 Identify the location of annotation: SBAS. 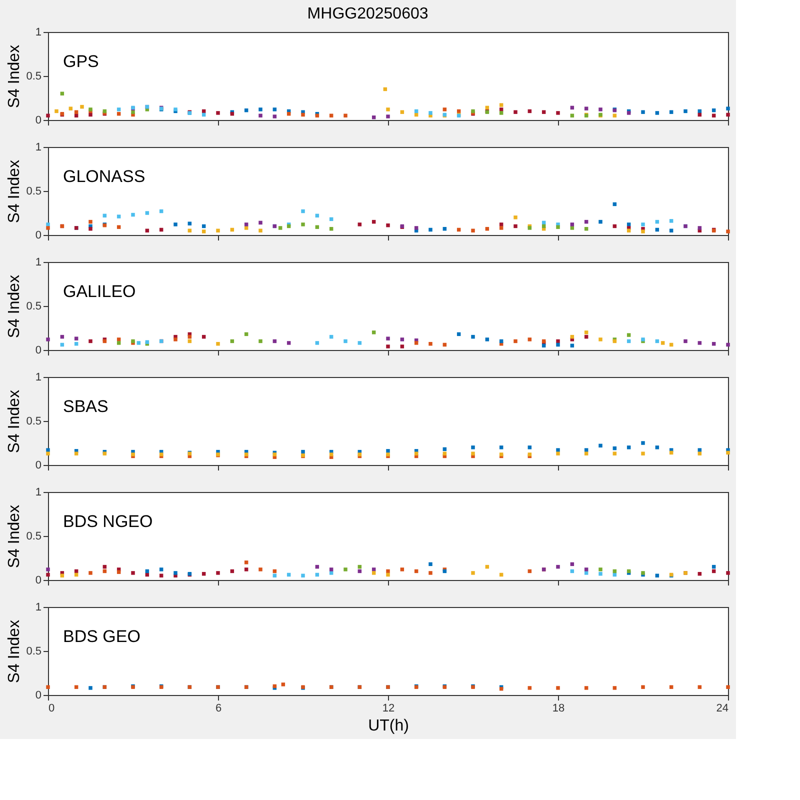
(85, 406).